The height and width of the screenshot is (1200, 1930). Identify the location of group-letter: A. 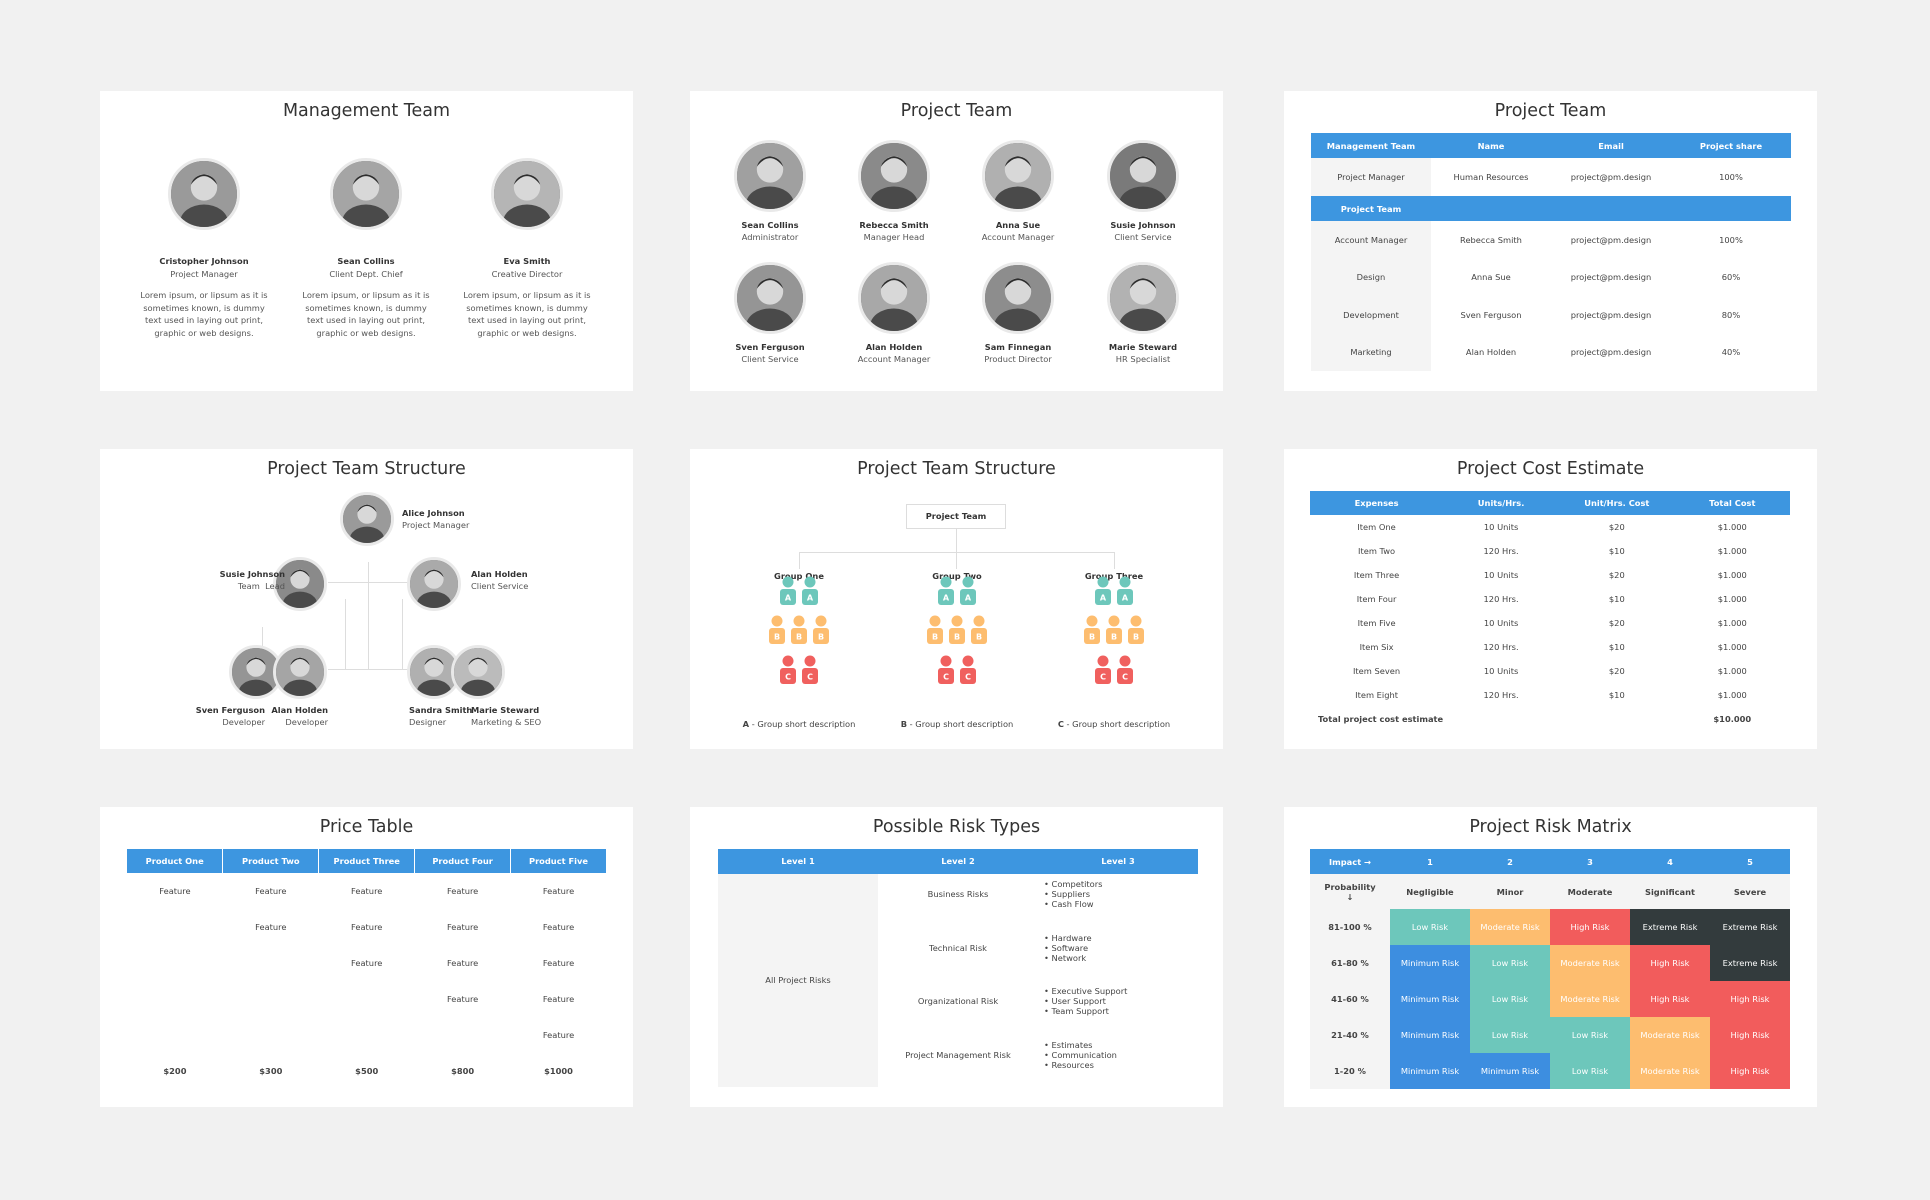
(946, 598).